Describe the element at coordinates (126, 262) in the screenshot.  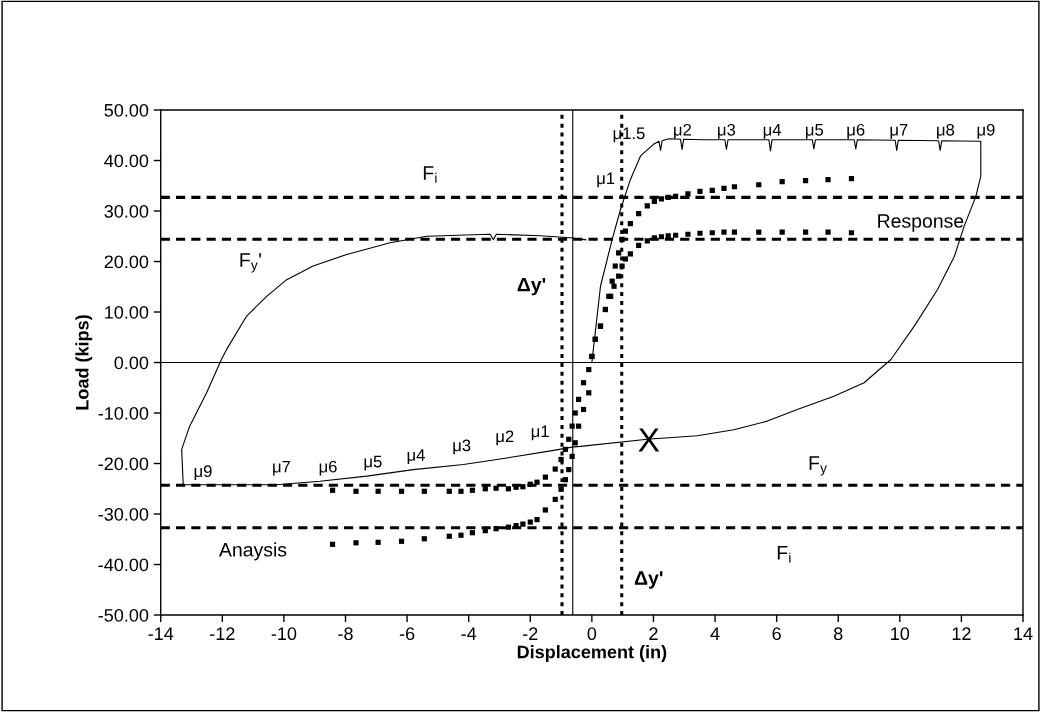
I see `y-tick-label: 20.00` at that location.